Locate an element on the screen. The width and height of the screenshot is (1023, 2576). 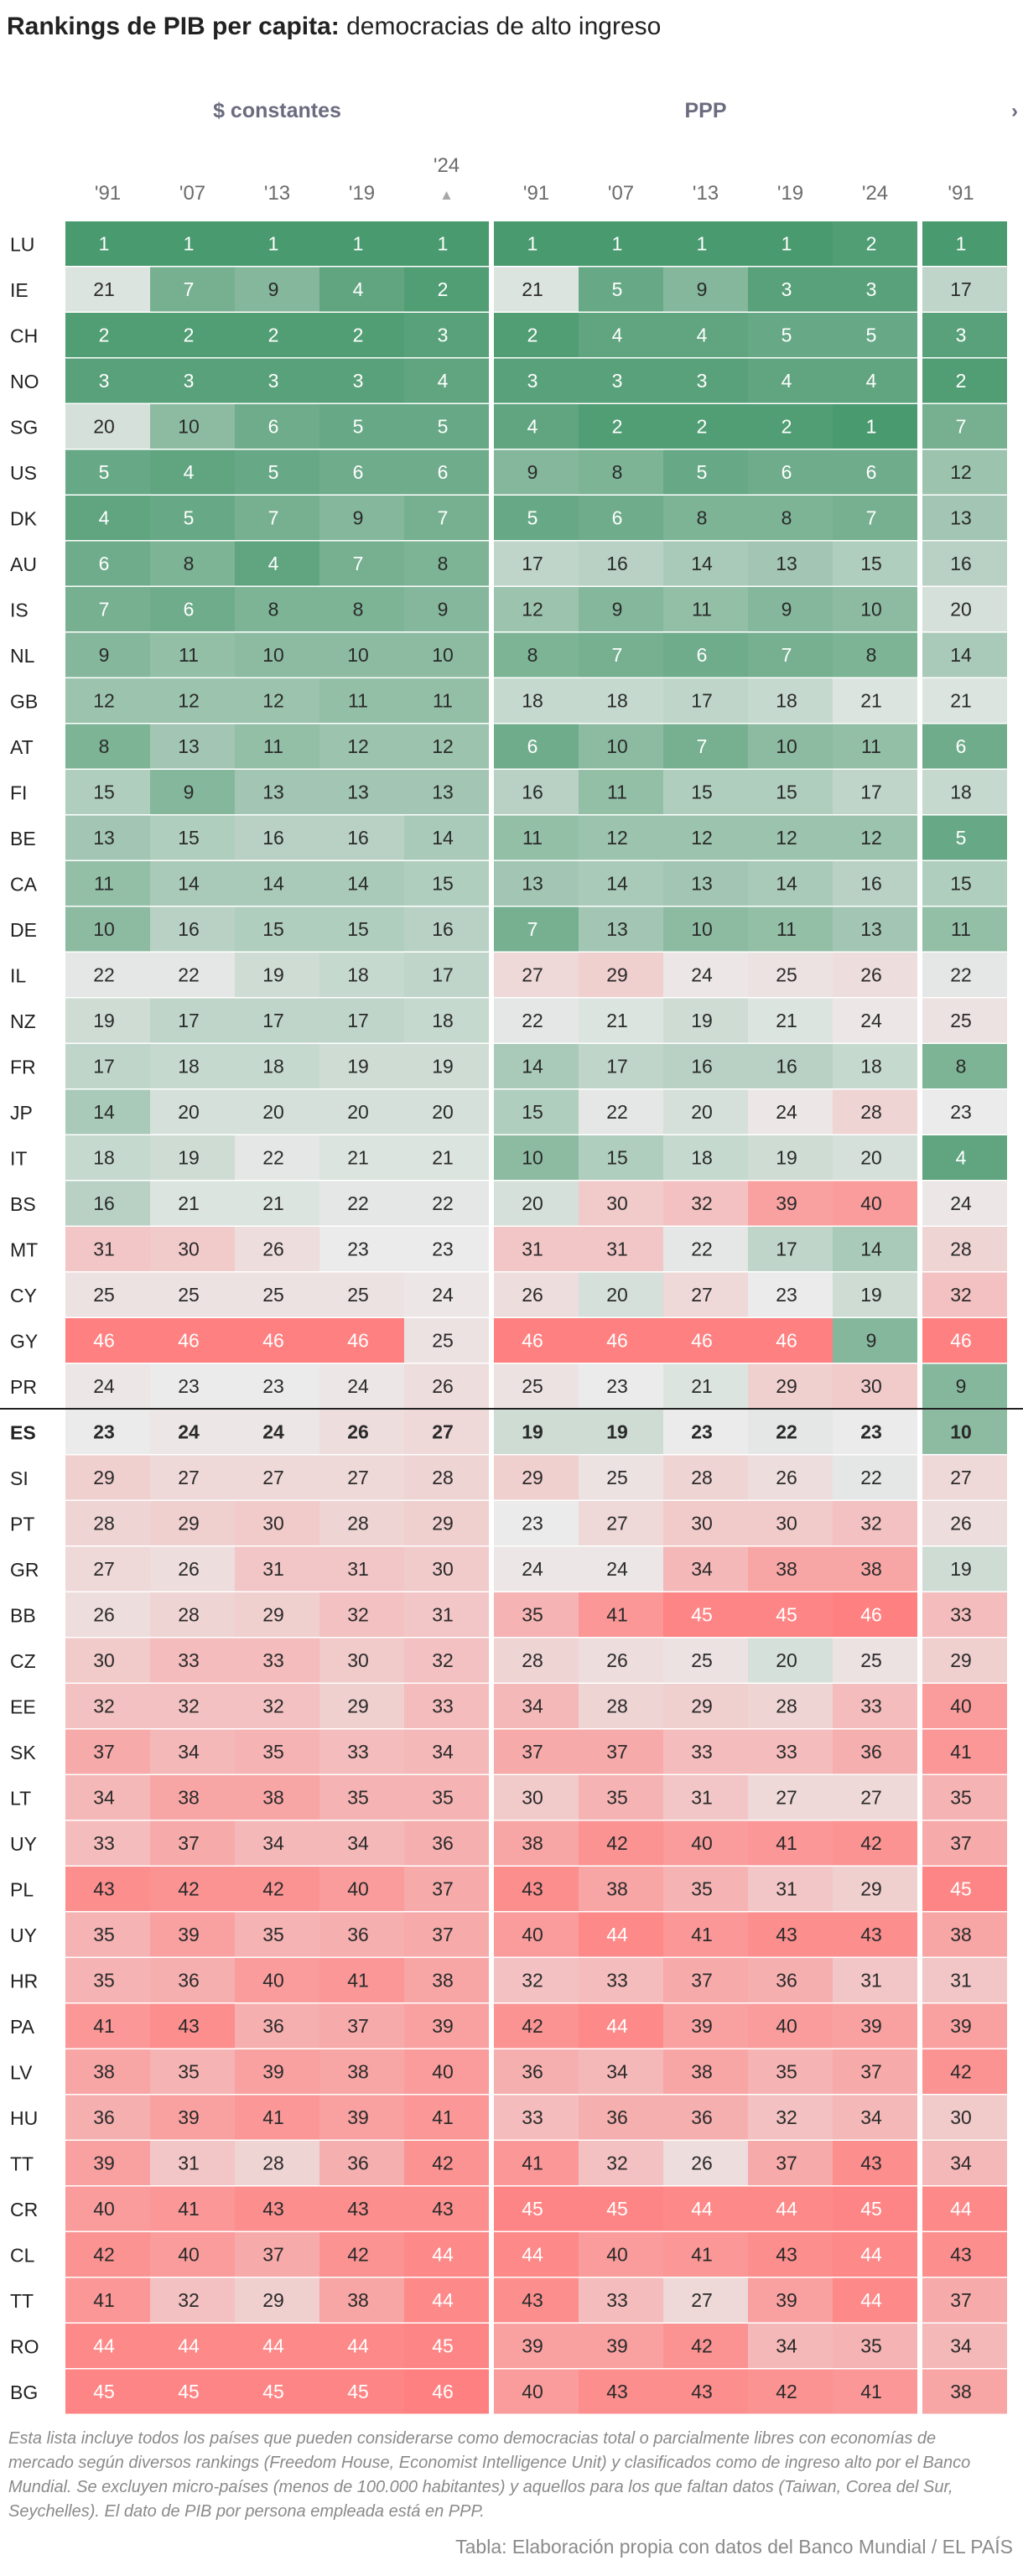
cell-value: 13 is located at coordinates (443, 791).